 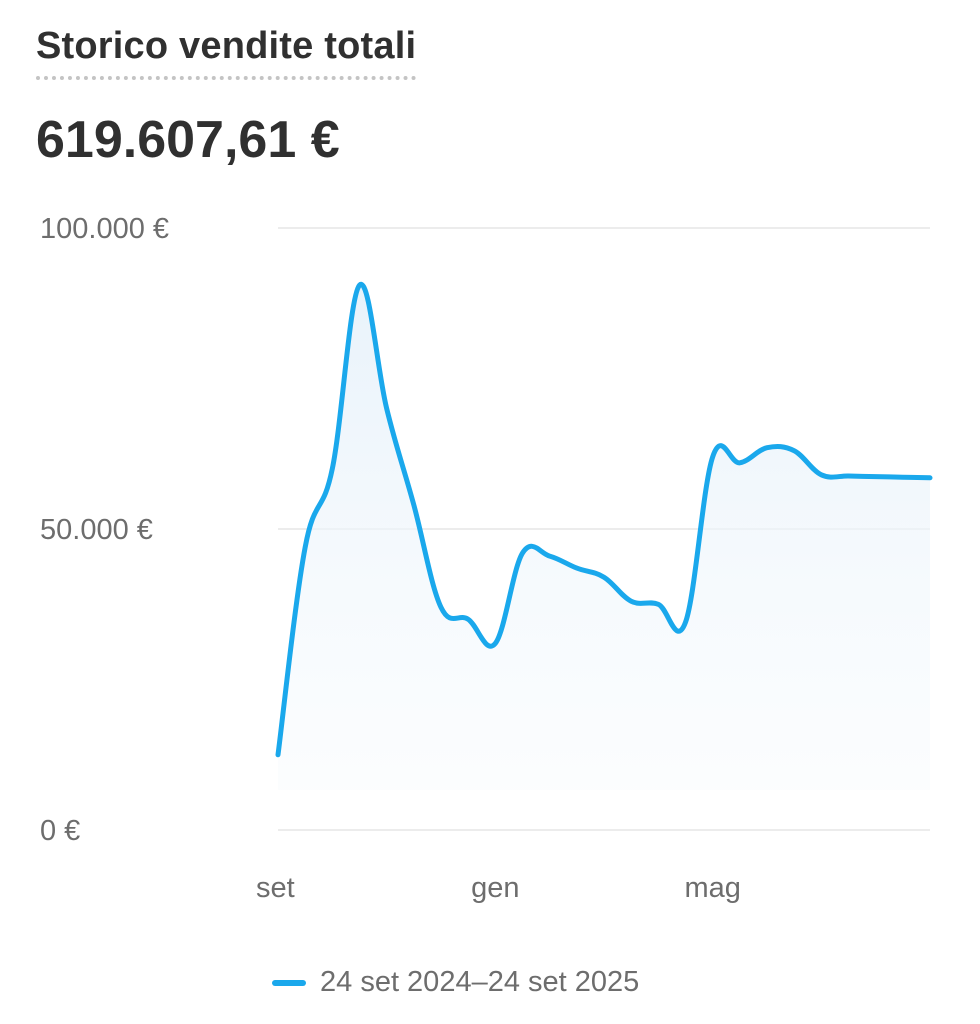 What do you see at coordinates (495, 888) in the screenshot?
I see `x-tick-label: gen` at bounding box center [495, 888].